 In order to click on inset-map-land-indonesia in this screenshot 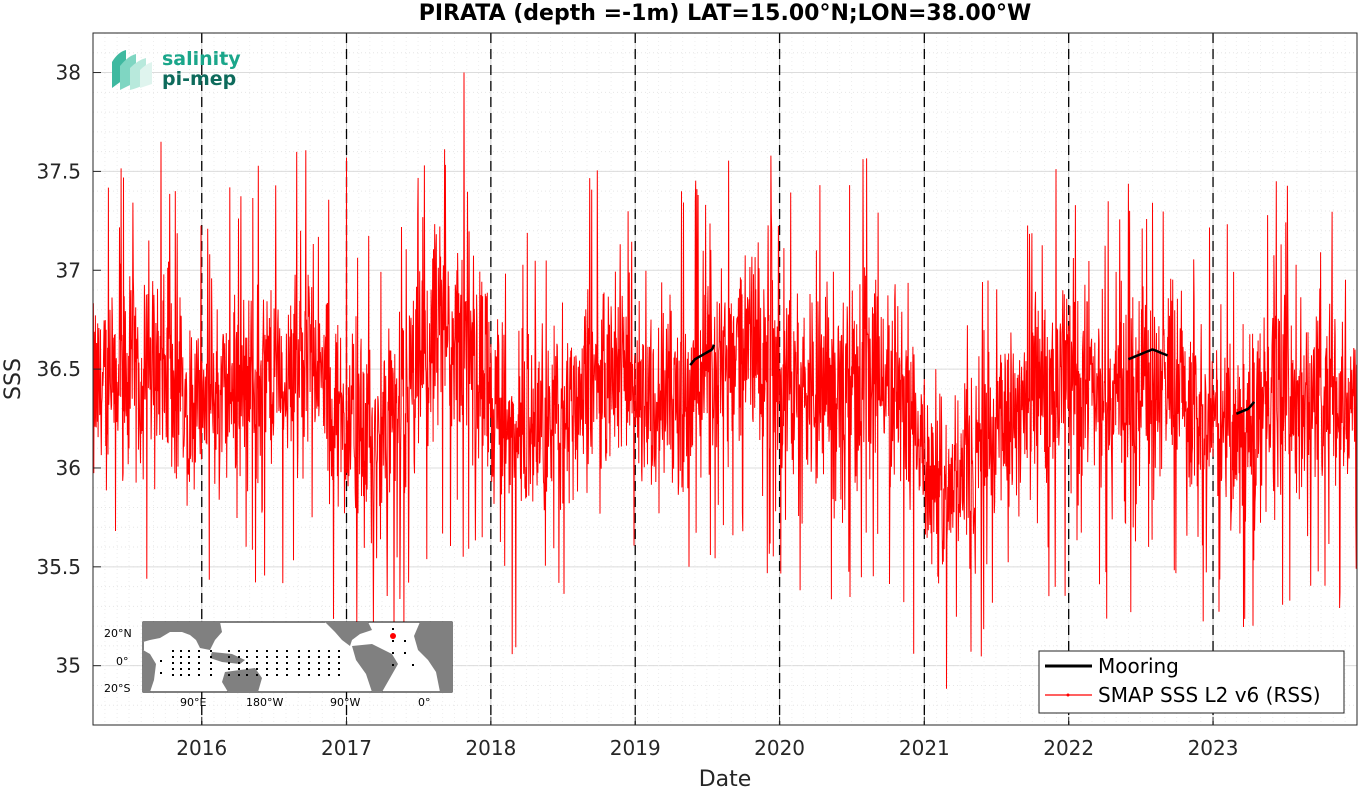, I will do `click(227, 658)`.